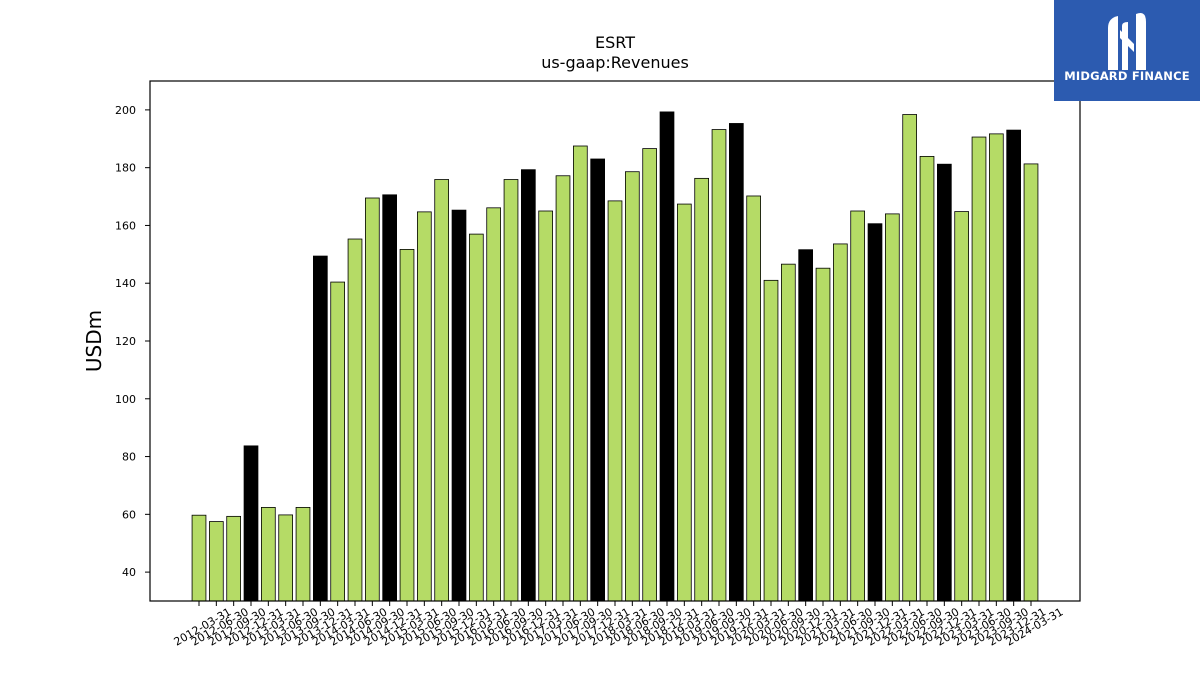  I want to click on y-axis: 40 60 80 100 120 140 160 180 200, so click(132, 341).